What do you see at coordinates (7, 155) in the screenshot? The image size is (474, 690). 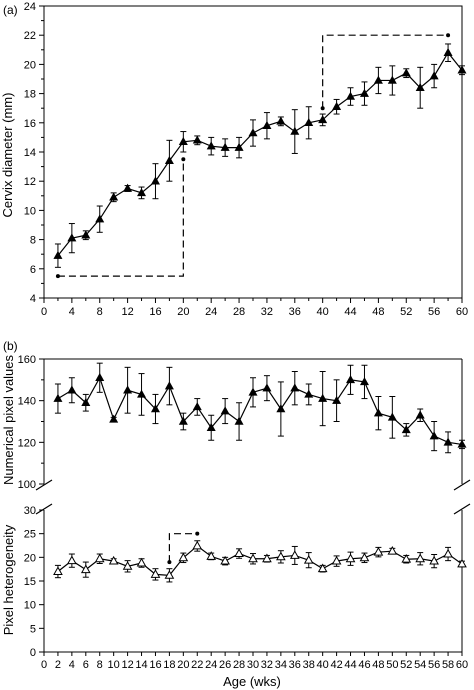 I see `panel-a-y-axis-title: Cervix diameter (mm)` at bounding box center [7, 155].